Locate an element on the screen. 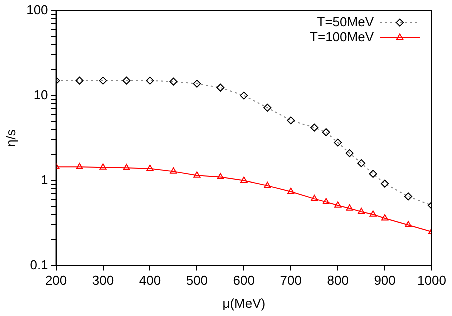  x-tick-label: 500 is located at coordinates (197, 280).